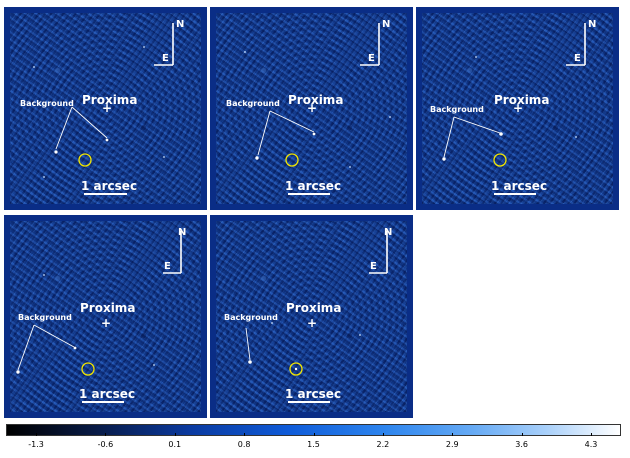 The image size is (630, 458). What do you see at coordinates (105, 444) in the screenshot?
I see `colorbar-tick-label: -0.6` at bounding box center [105, 444].